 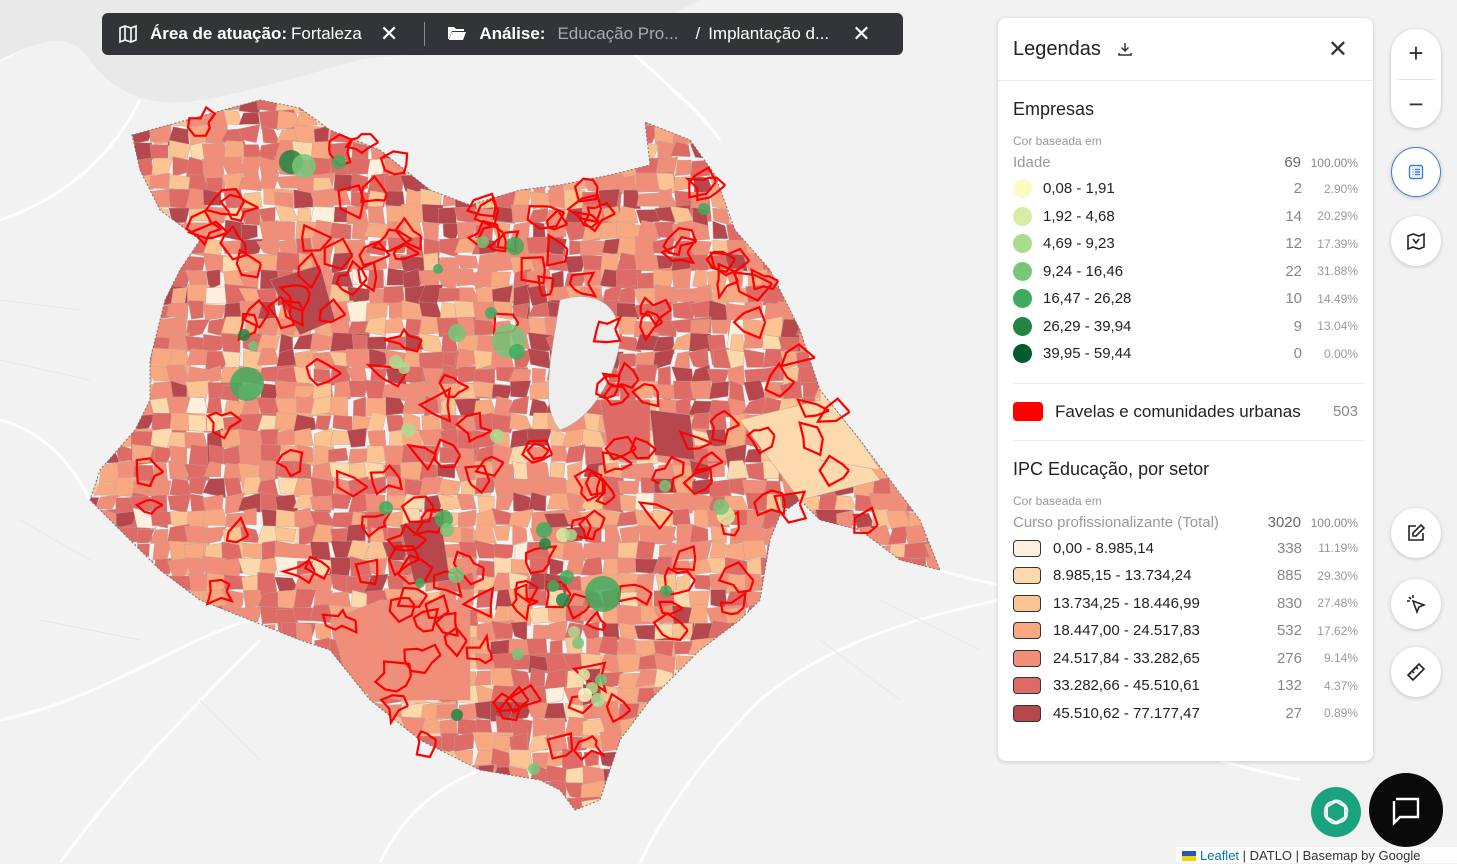 I want to click on openai-assistant-button, so click(x=1336, y=812).